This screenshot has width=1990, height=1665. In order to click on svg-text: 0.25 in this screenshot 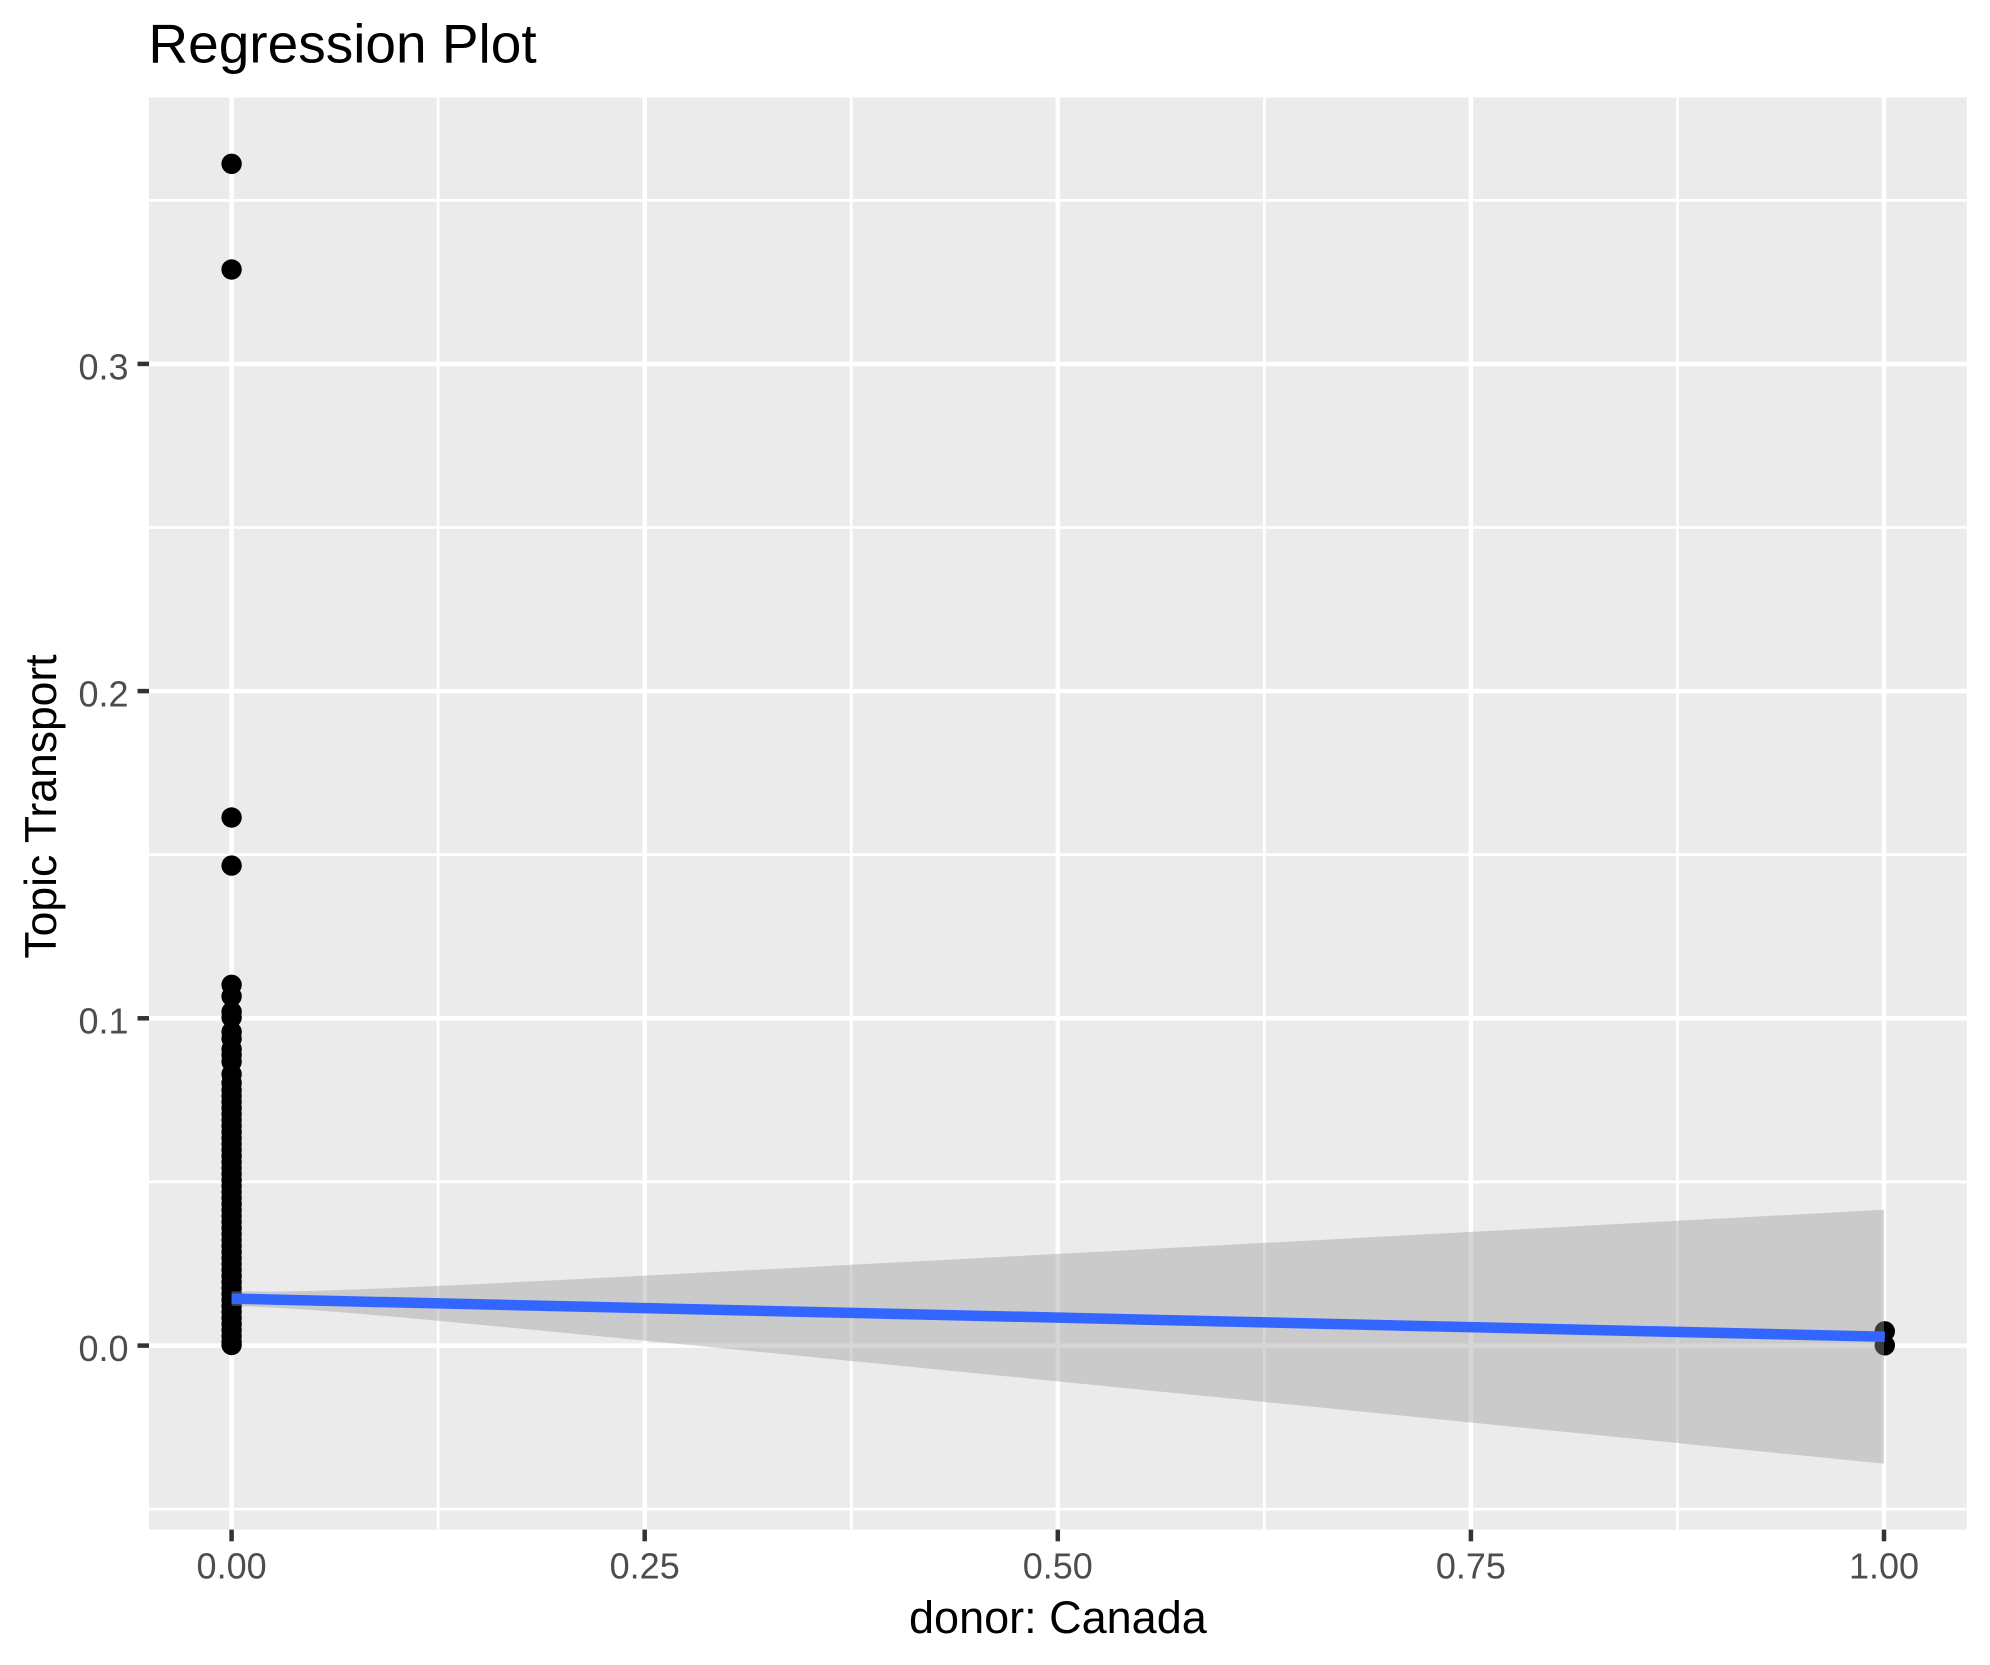, I will do `click(645, 1565)`.